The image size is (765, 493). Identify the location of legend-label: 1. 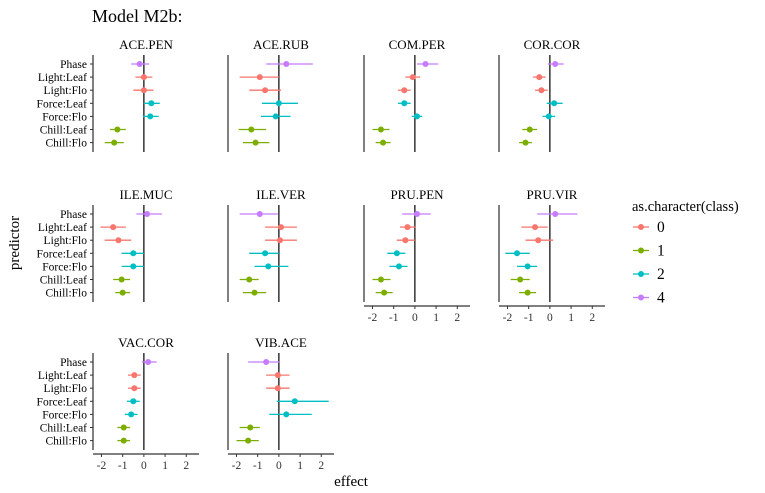
(661, 251).